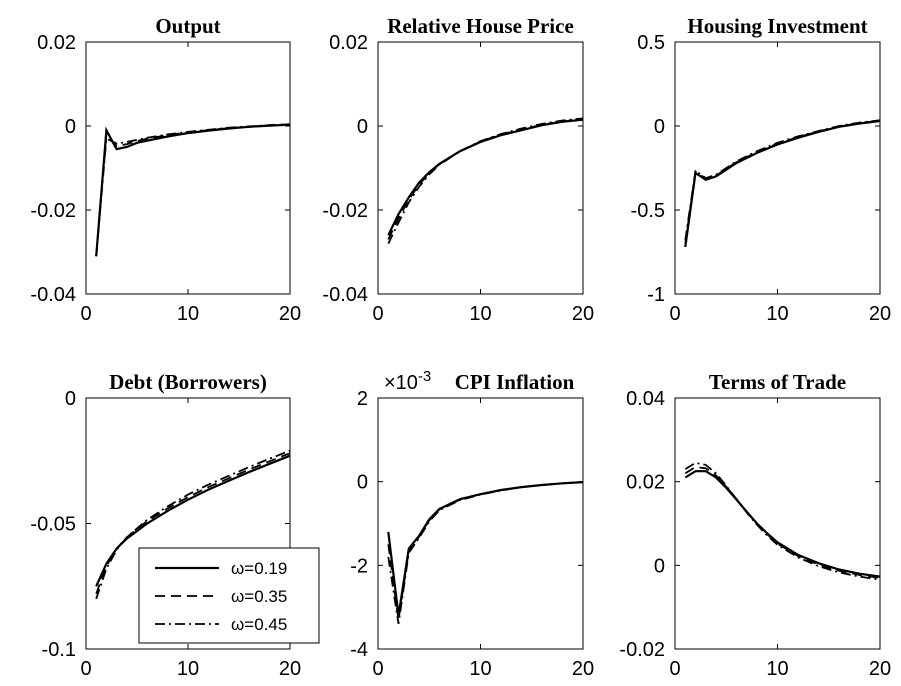 Image resolution: width=901 pixels, height=686 pixels. Describe the element at coordinates (359, 566) in the screenshot. I see `y-tick-label: -2` at that location.